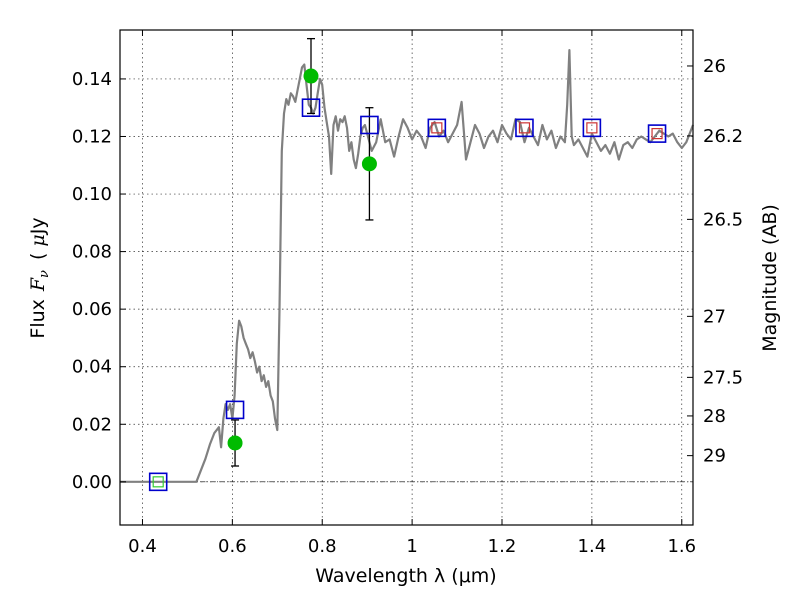 This screenshot has width=800, height=600. I want to click on y-axis-title-var: F, so click(38, 284).